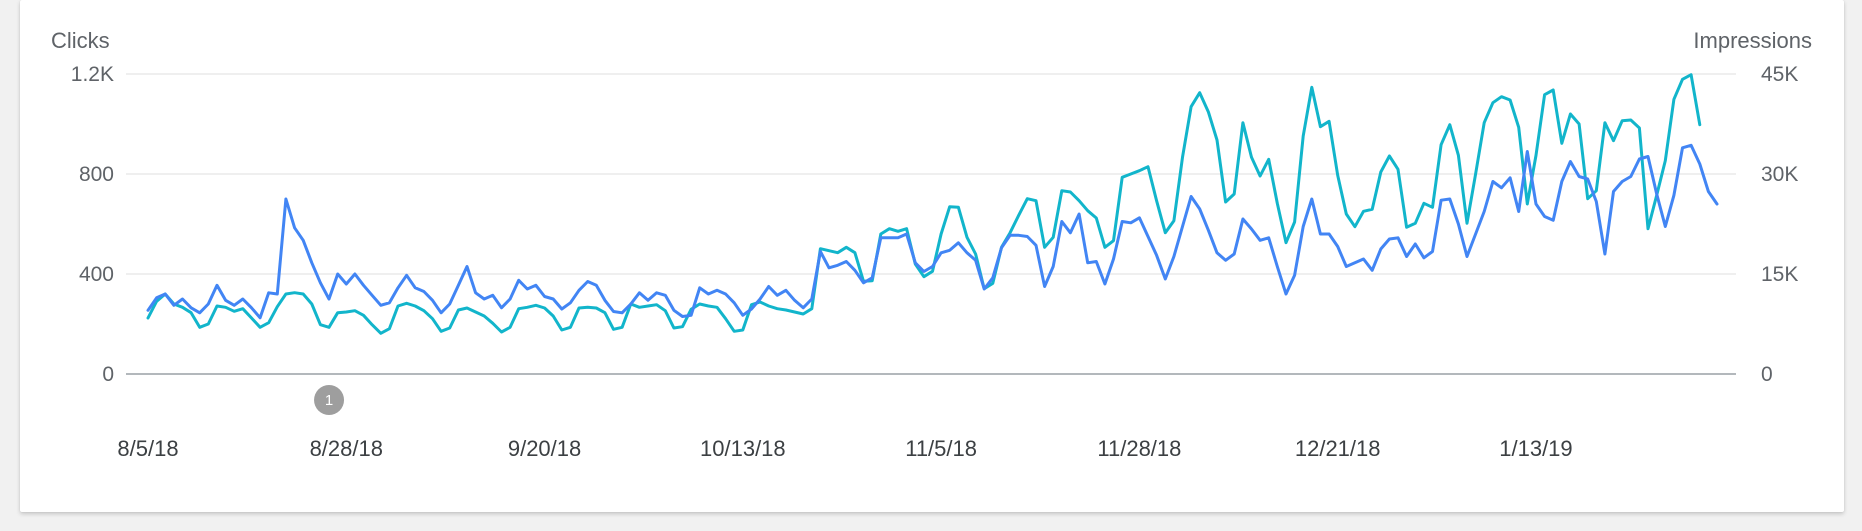 The width and height of the screenshot is (1862, 531). I want to click on left-y-tick-label: 0, so click(108, 374).